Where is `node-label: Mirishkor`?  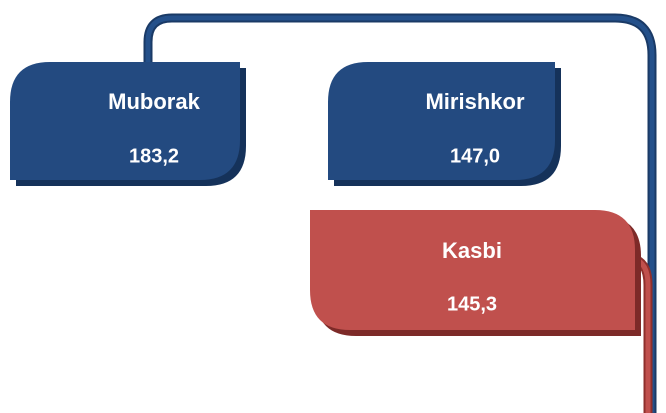 node-label: Mirishkor is located at coordinates (474, 101).